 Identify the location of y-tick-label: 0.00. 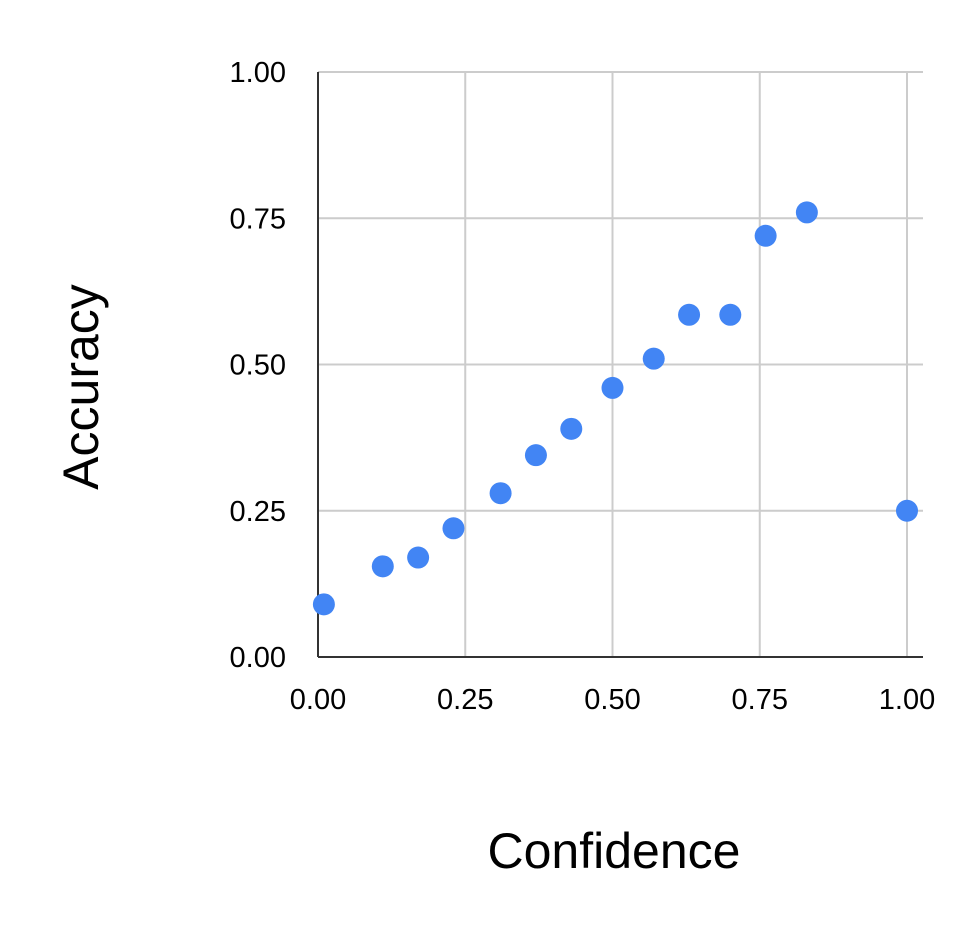
(258, 658).